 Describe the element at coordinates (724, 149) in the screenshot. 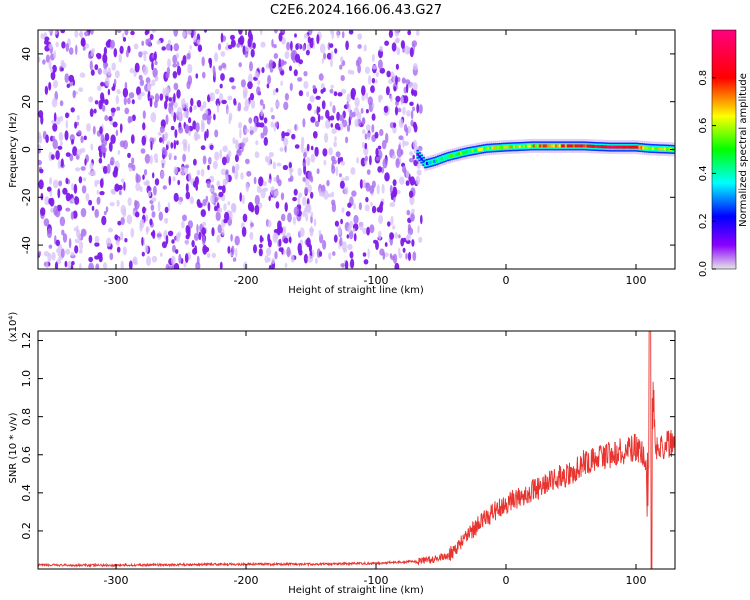

I see `colorbar-gradient` at that location.